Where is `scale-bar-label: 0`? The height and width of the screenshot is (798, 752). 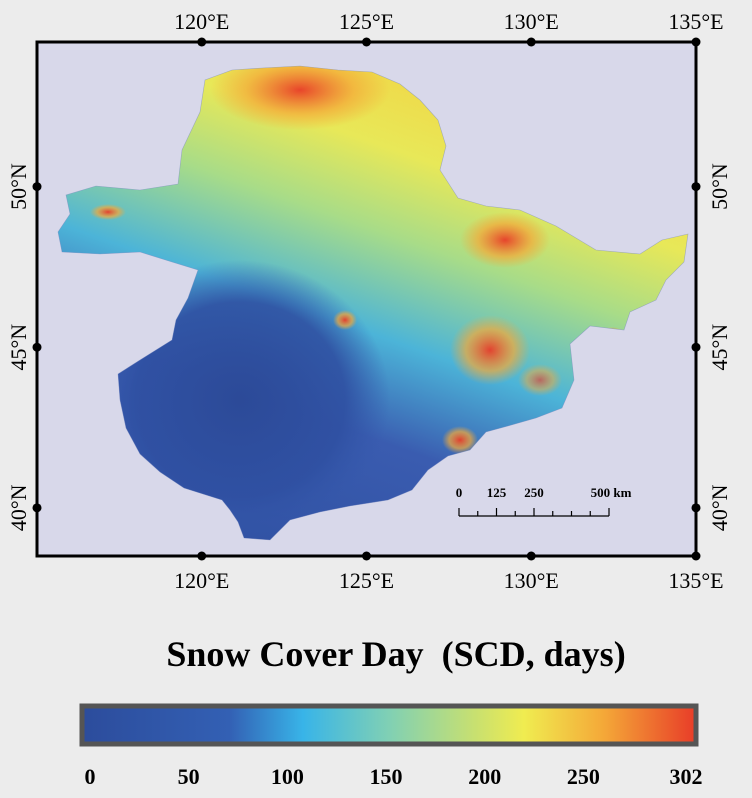
scale-bar-label: 0 is located at coordinates (459, 492).